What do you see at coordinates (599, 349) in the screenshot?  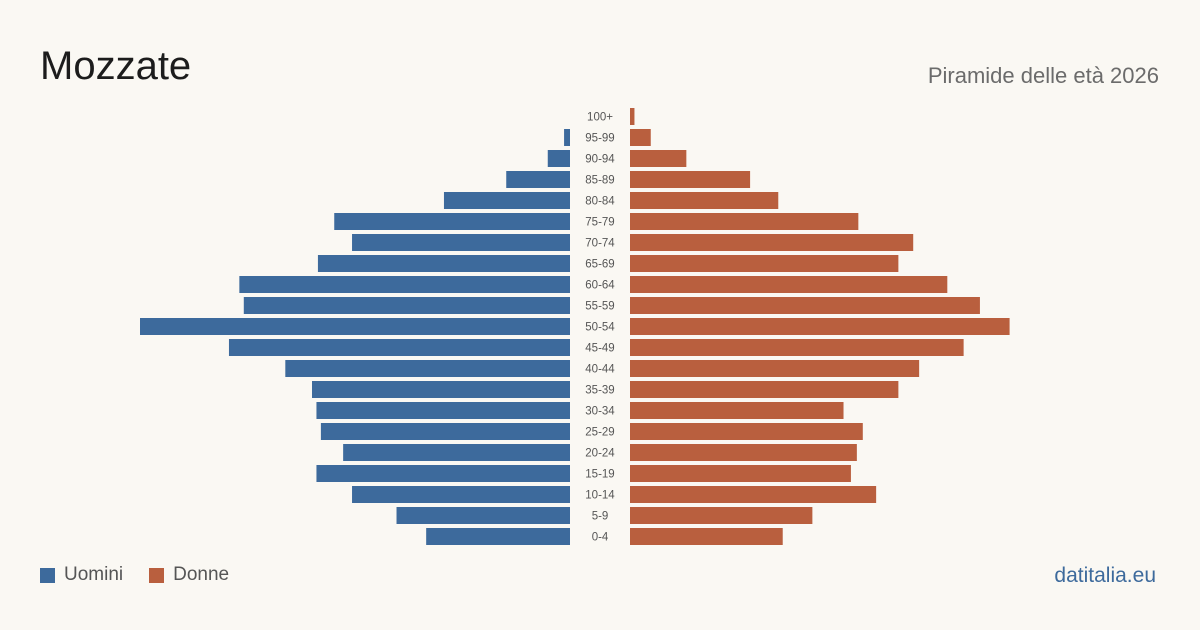 I see `age-label-45-49: 45-49` at bounding box center [599, 349].